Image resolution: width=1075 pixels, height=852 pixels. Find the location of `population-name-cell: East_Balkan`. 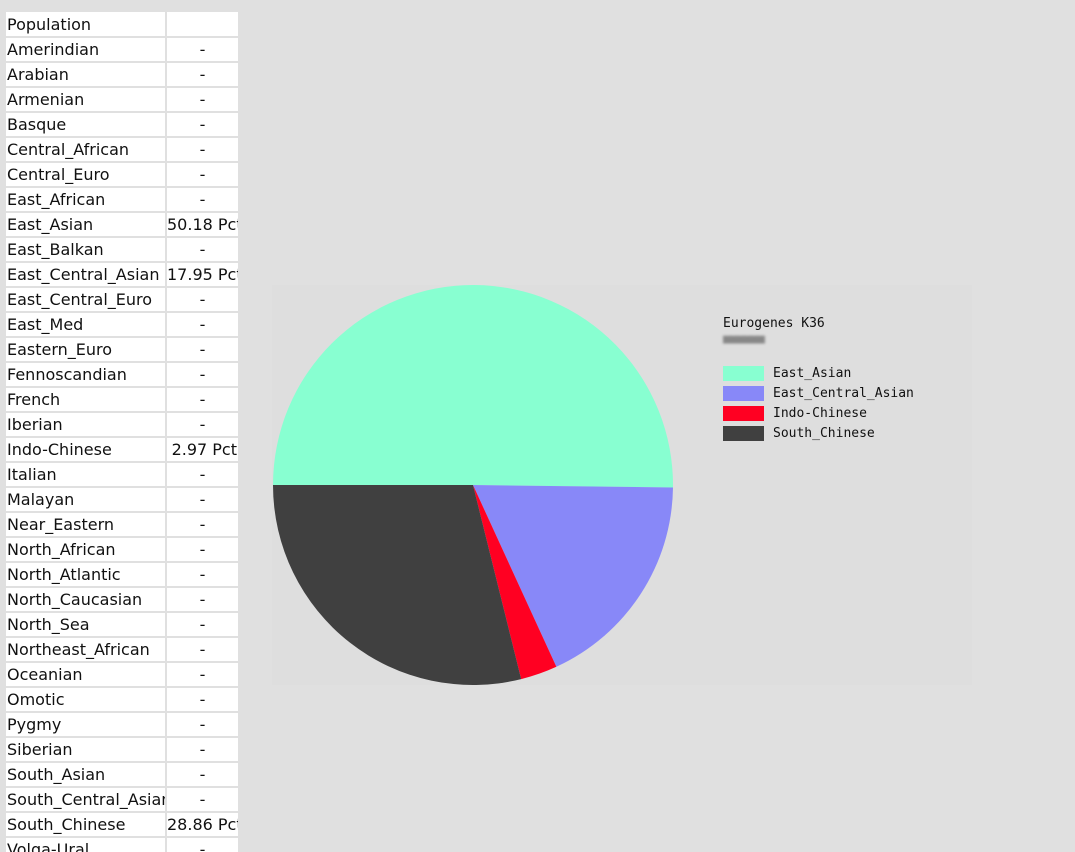

population-name-cell: East_Balkan is located at coordinates (86, 250).